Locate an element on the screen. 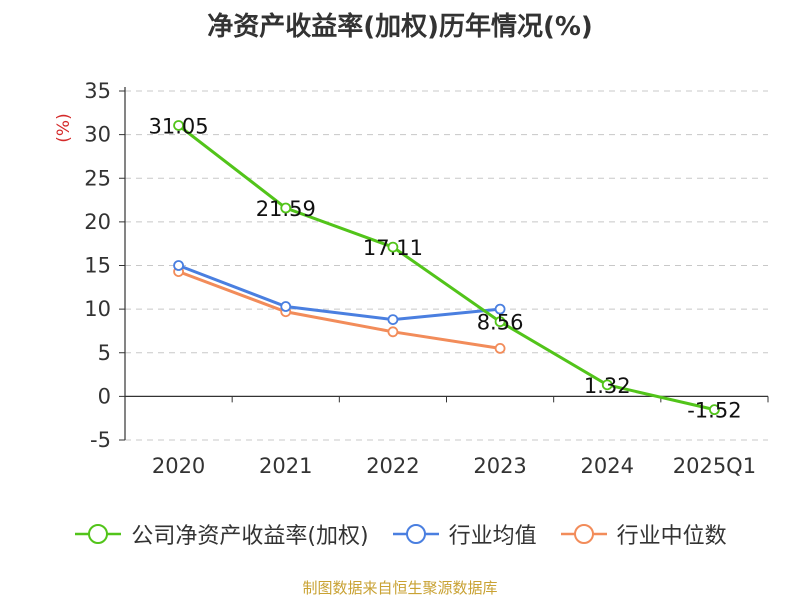  x-tick-label: 2024 is located at coordinates (607, 466).